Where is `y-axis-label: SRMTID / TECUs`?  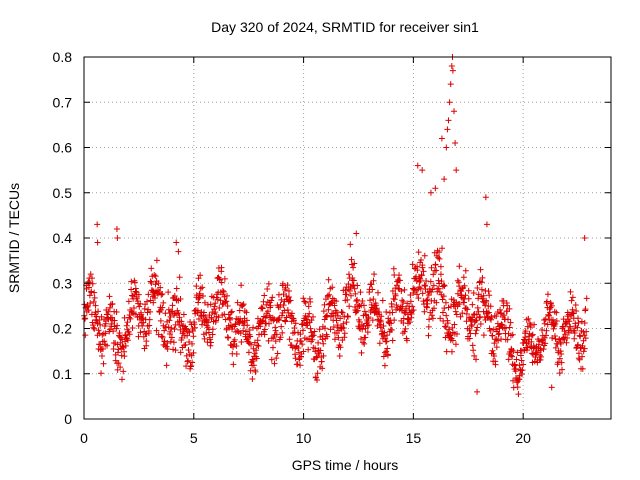
y-axis-label: SRMTID / TECUs is located at coordinates (14, 238).